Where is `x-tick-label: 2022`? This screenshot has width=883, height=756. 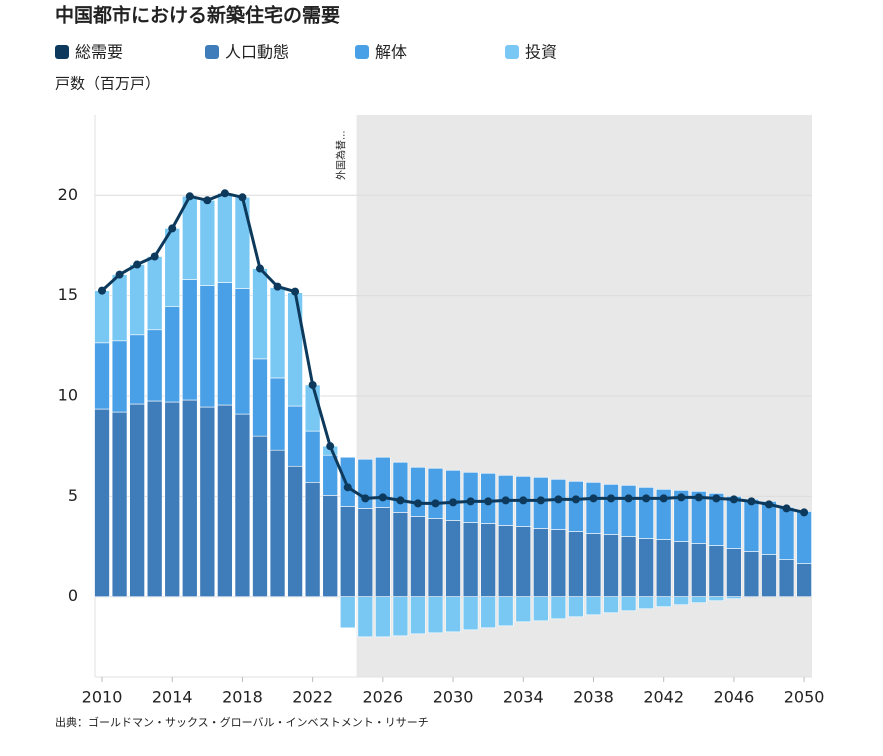 x-tick-label: 2022 is located at coordinates (312, 697).